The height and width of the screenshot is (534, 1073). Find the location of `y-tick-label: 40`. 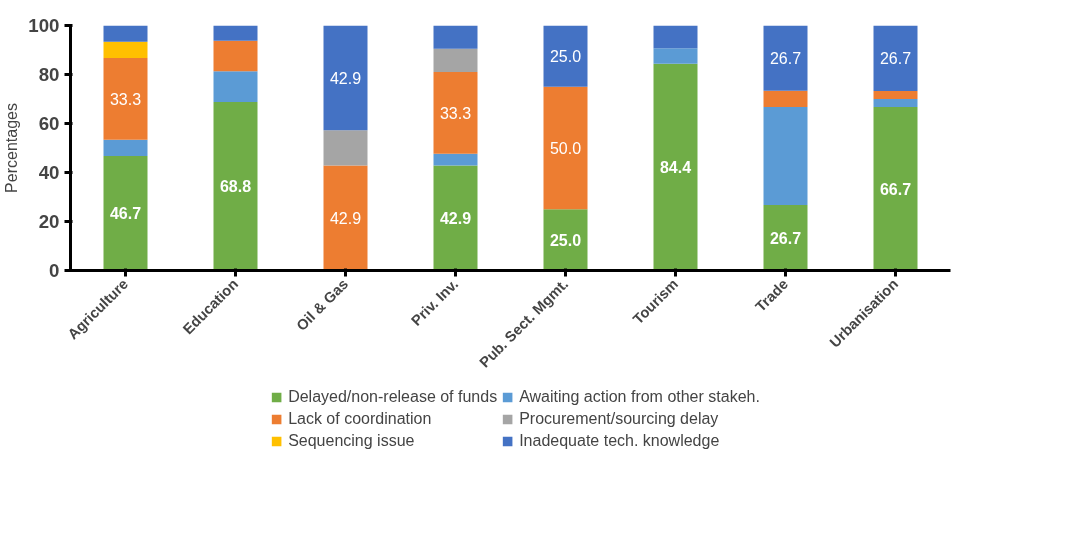

y-tick-label: 40 is located at coordinates (49, 172).